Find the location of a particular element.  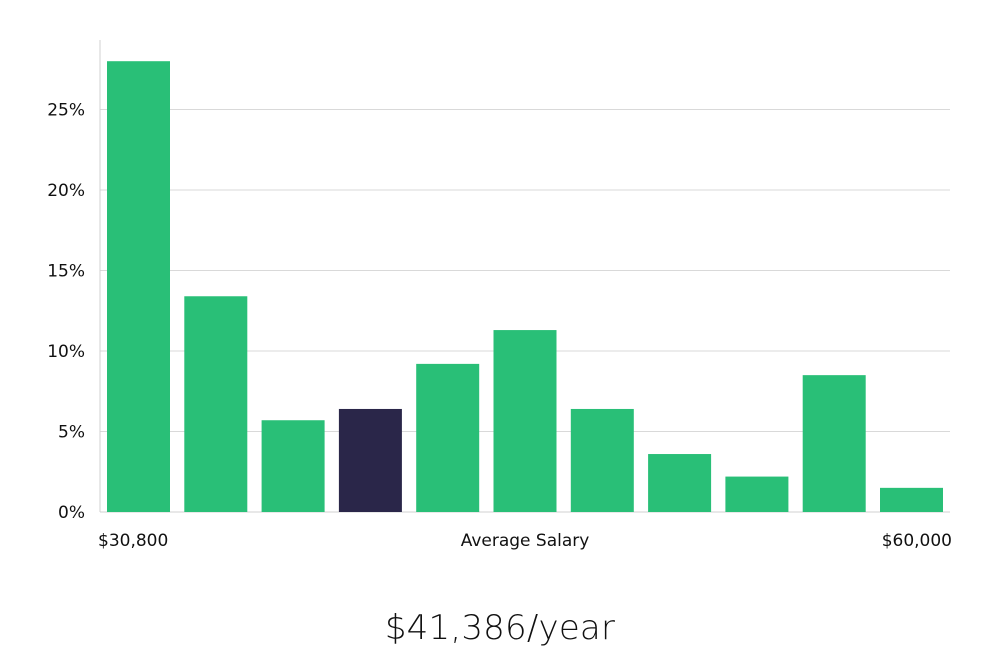

y-tick-label: 25% is located at coordinates (66, 111).